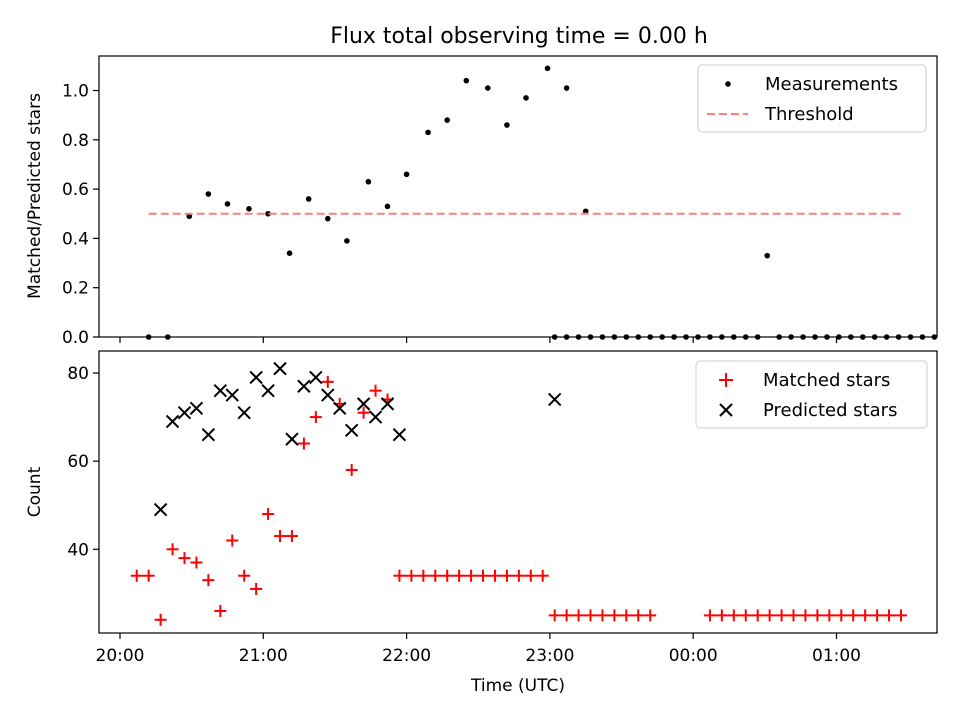 The height and width of the screenshot is (720, 960). What do you see at coordinates (75, 92) in the screenshot?
I see `y-tick-label: 1.0` at bounding box center [75, 92].